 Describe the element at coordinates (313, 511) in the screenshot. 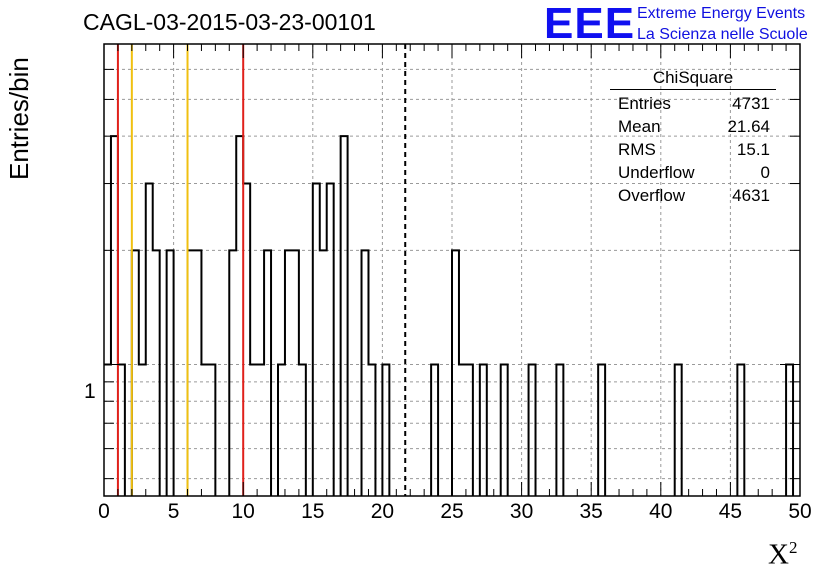

I see `x-tick-label: 15` at that location.